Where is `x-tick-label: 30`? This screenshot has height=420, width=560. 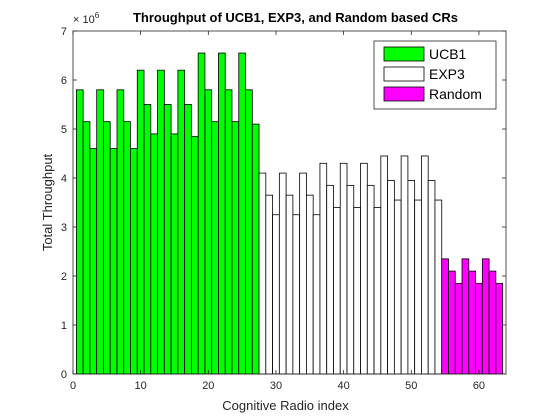 x-tick-label: 30 is located at coordinates (276, 386).